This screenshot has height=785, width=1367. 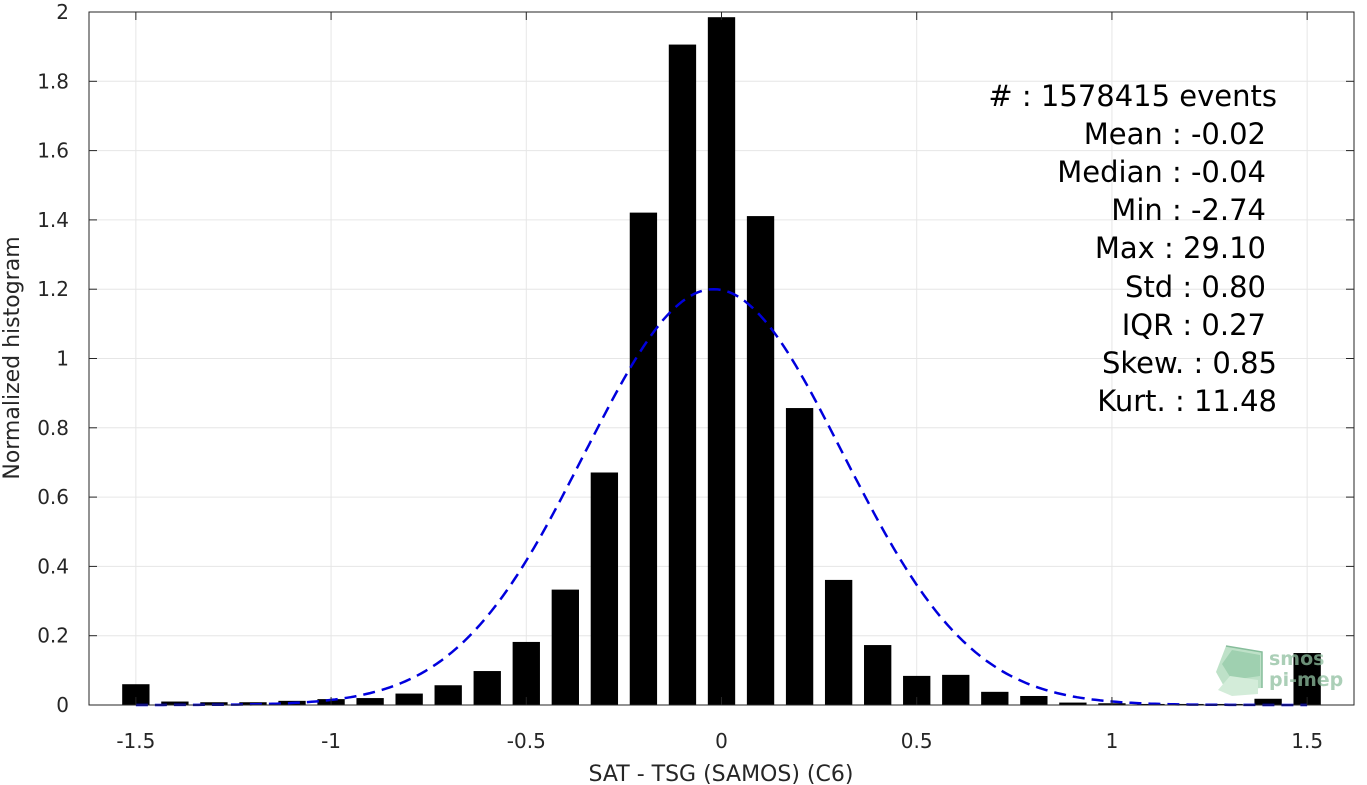 What do you see at coordinates (1161, 172) in the screenshot?
I see `stats-median: Median : -0.04` at bounding box center [1161, 172].